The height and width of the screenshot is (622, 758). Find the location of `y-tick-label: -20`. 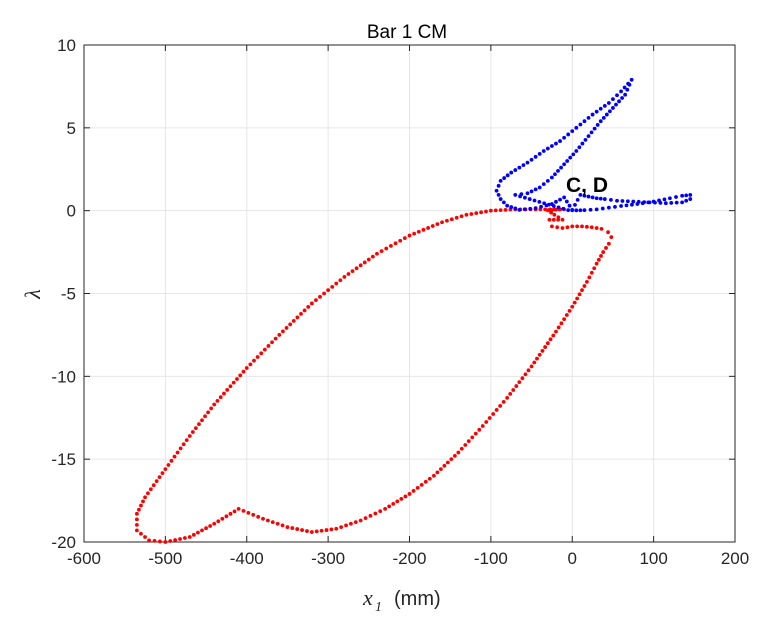

y-tick-label: -20 is located at coordinates (63, 542).